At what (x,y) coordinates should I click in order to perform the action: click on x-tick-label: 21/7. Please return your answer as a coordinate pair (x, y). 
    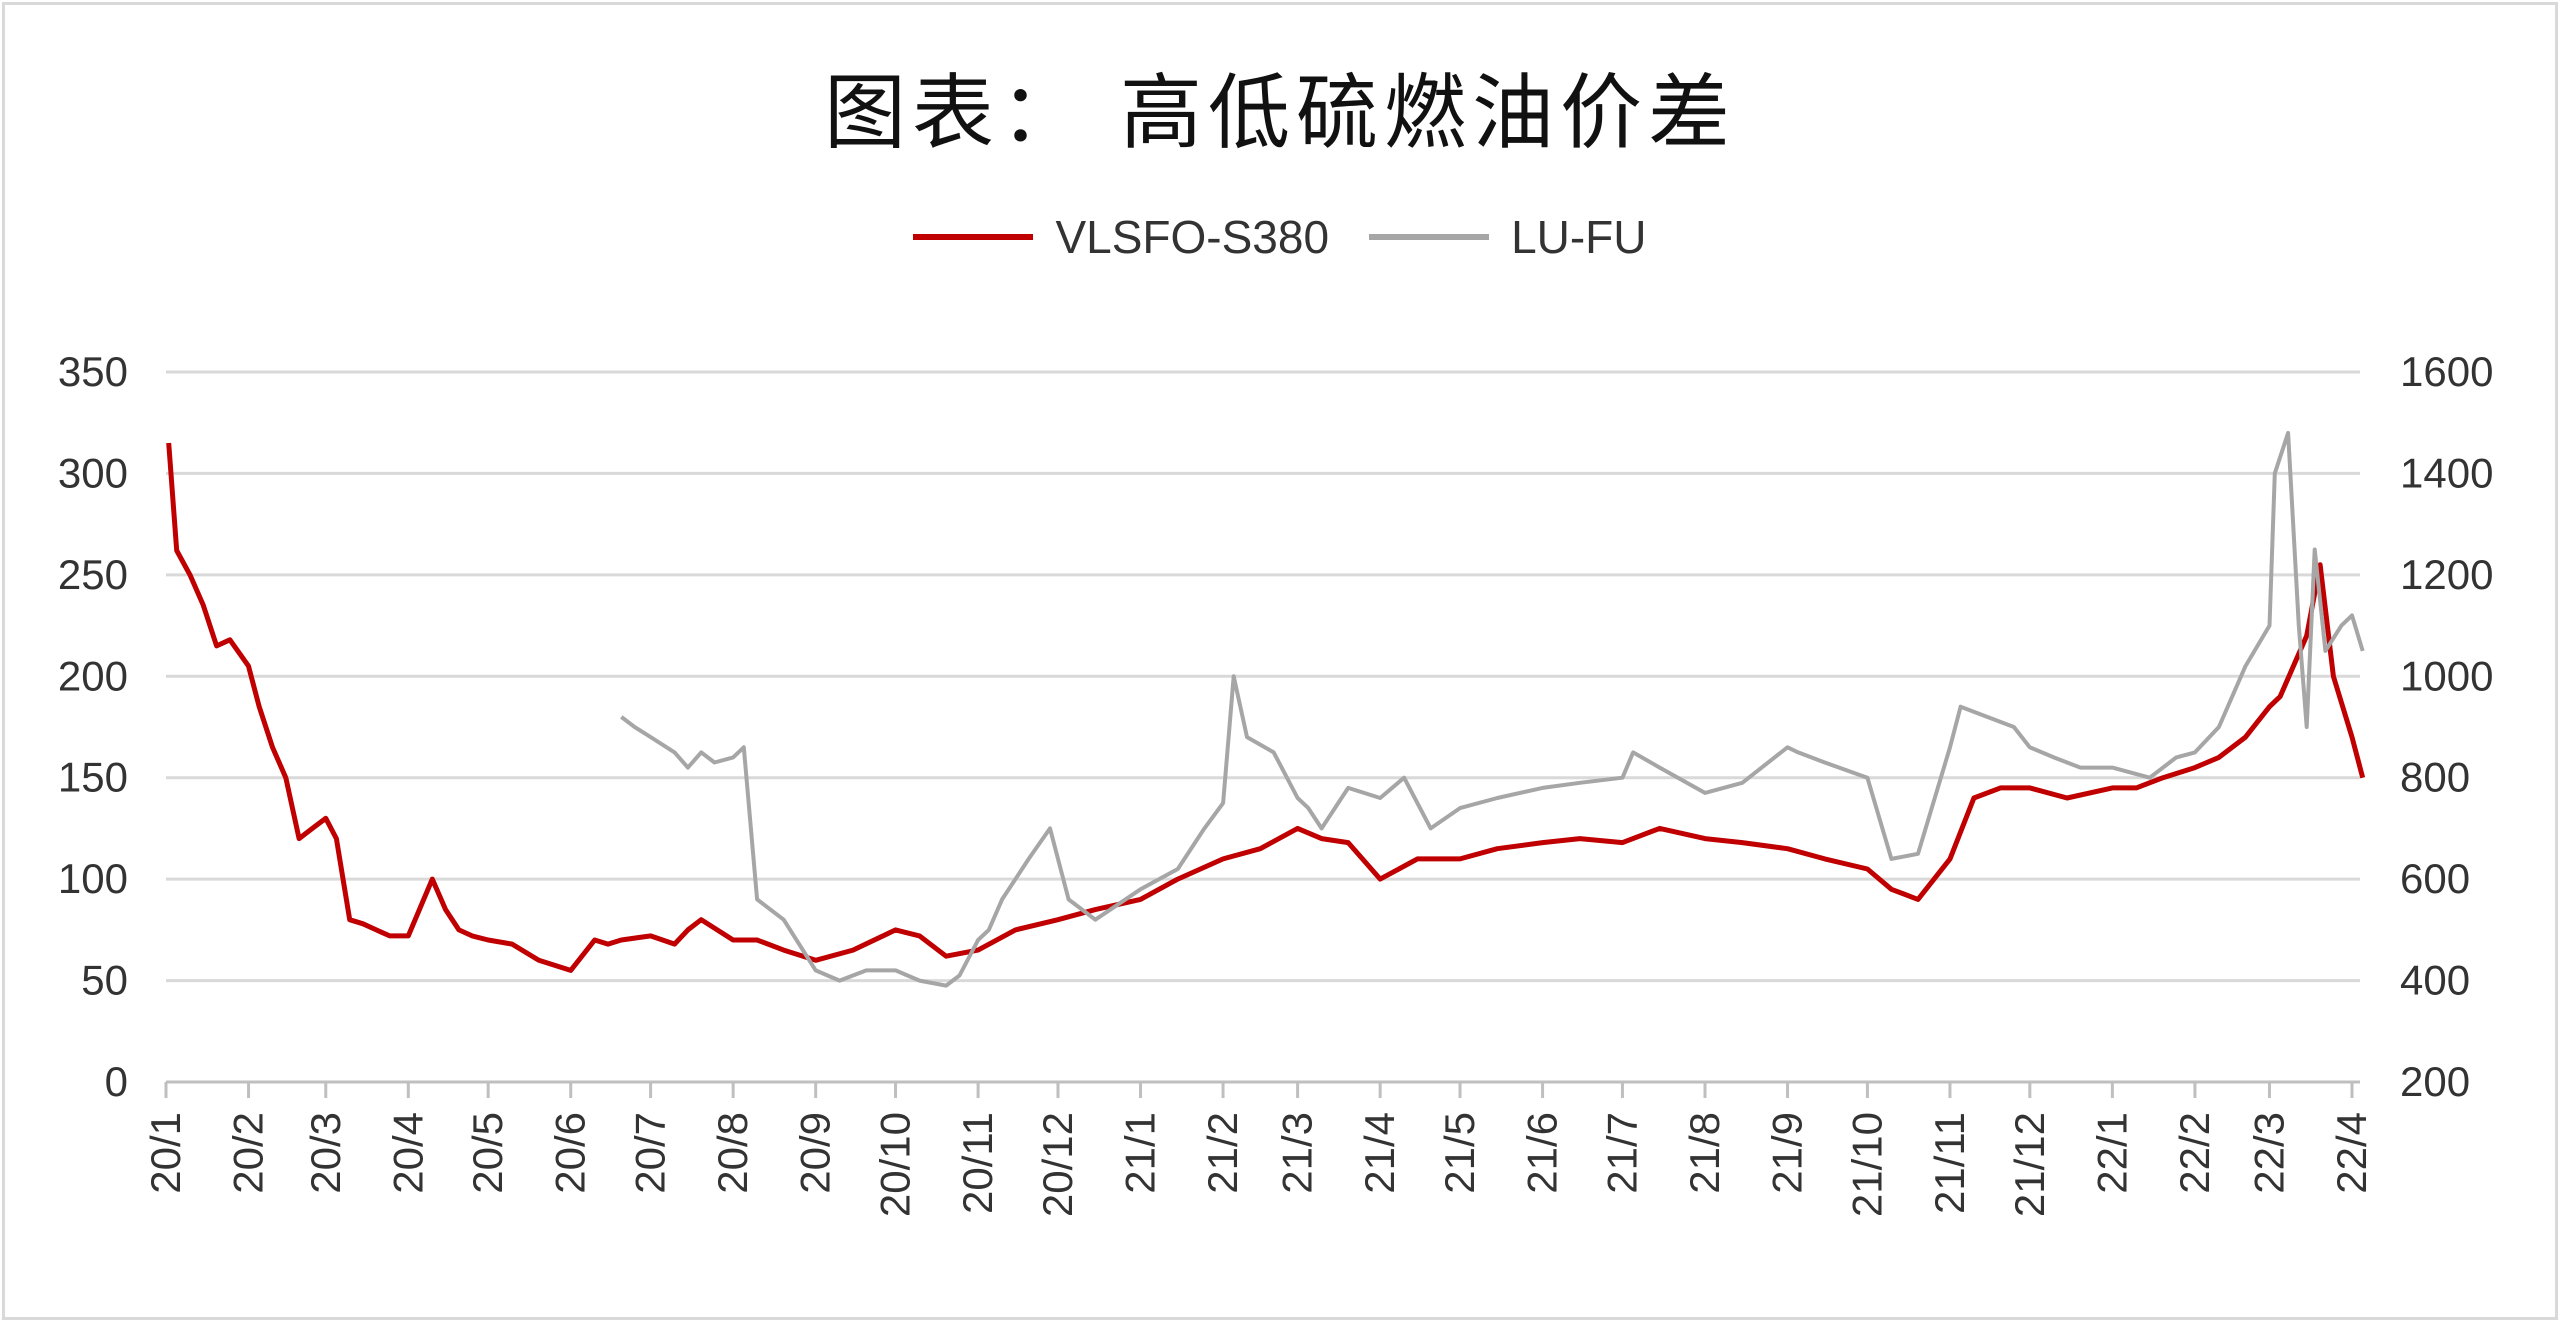
    Looking at the image, I should click on (1621, 1153).